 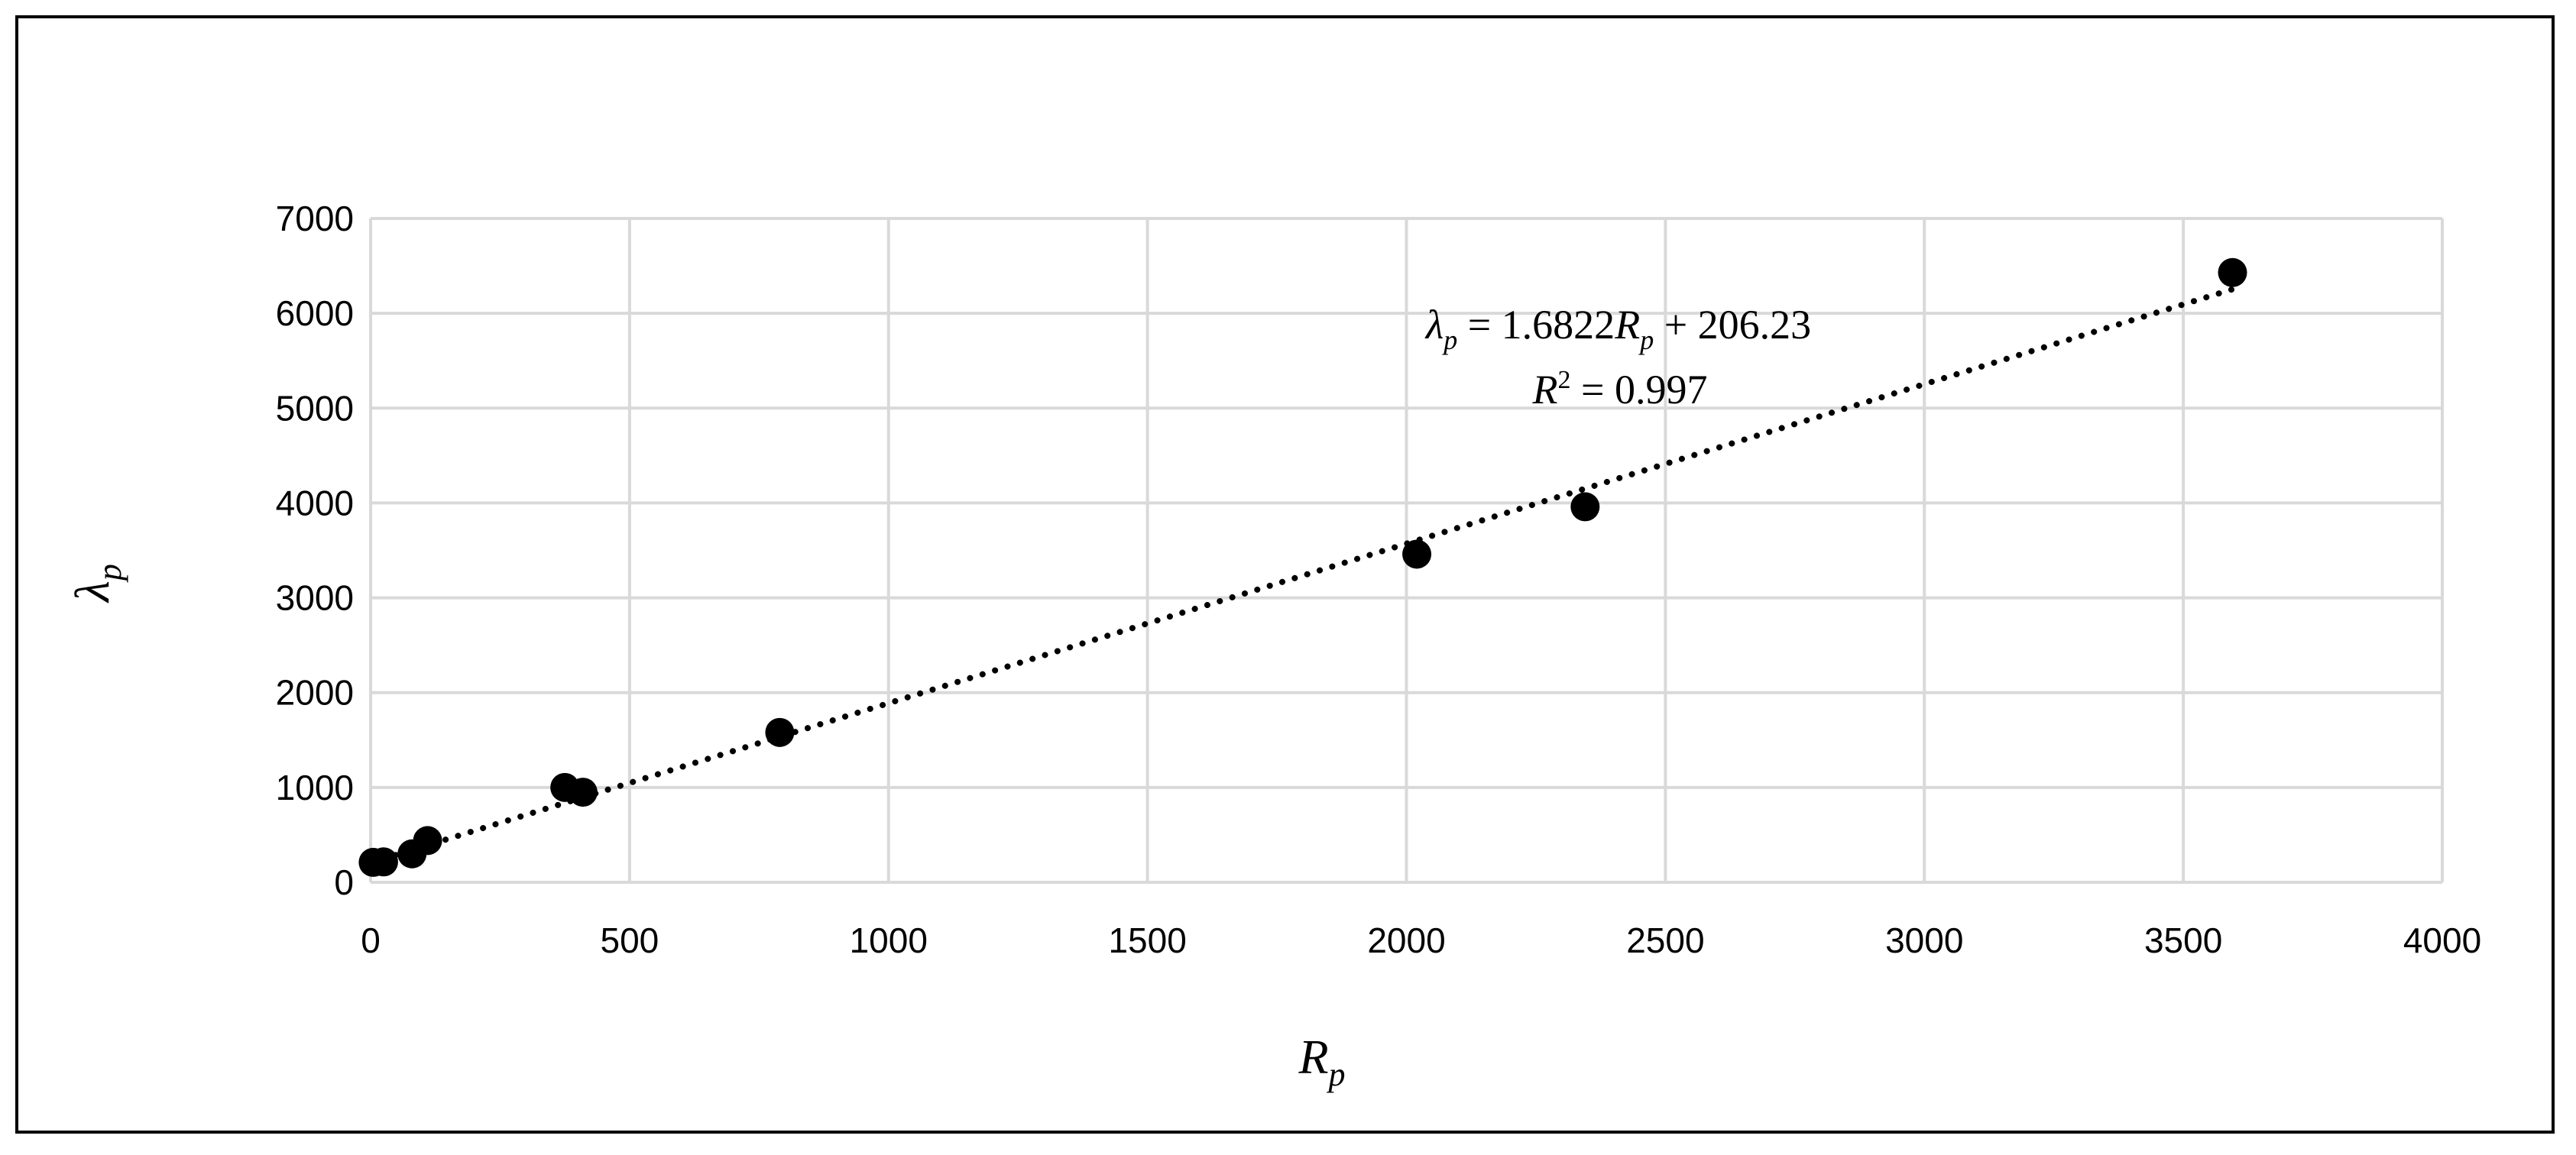 What do you see at coordinates (315, 598) in the screenshot?
I see `y-tick-label: 3000` at bounding box center [315, 598].